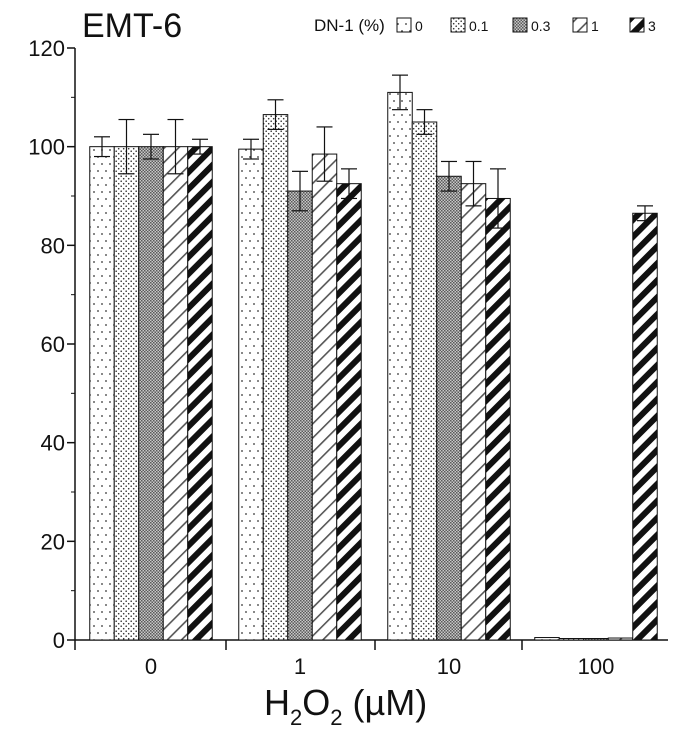  I want to click on legend-label: 0.3, so click(541, 26).